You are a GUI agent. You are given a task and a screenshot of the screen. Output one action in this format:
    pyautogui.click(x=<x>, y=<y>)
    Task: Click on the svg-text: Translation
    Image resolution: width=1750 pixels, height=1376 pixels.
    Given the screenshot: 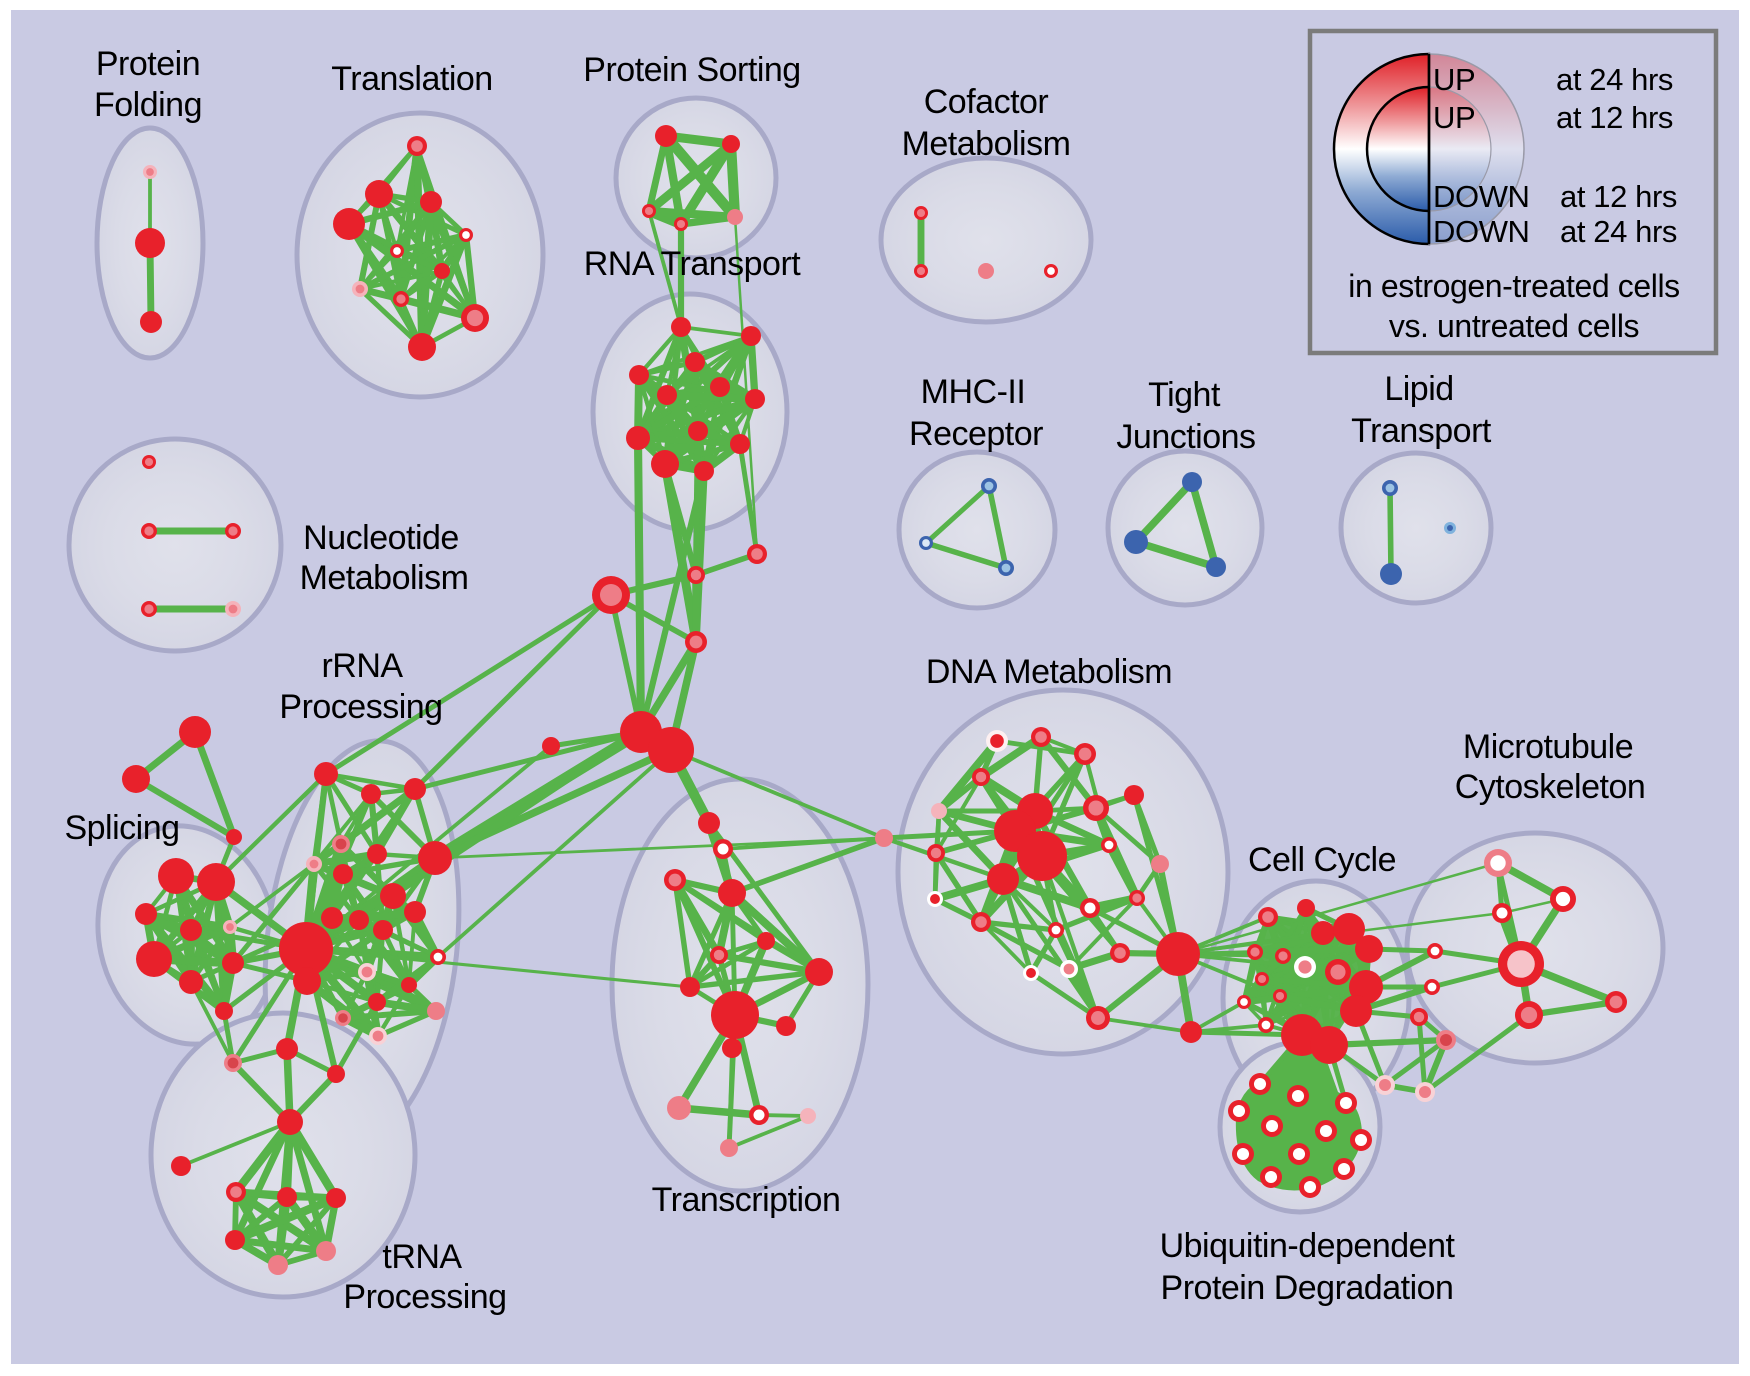 What is the action you would take?
    pyautogui.click(x=411, y=79)
    